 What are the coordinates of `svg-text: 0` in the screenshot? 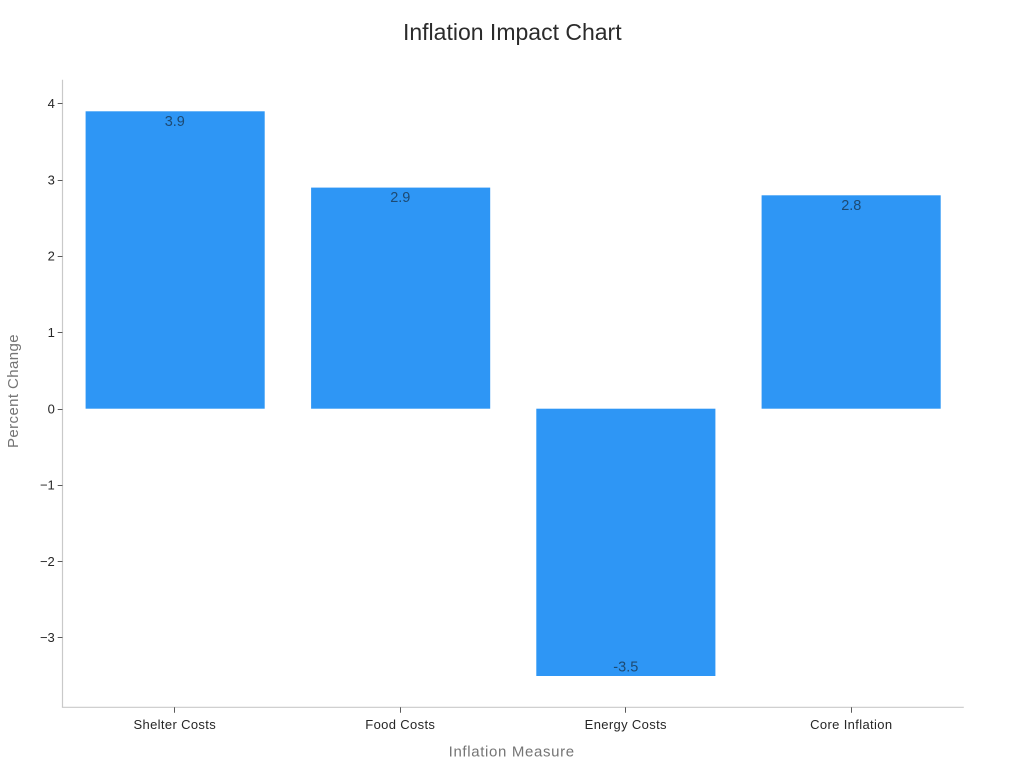 It's located at (51, 408).